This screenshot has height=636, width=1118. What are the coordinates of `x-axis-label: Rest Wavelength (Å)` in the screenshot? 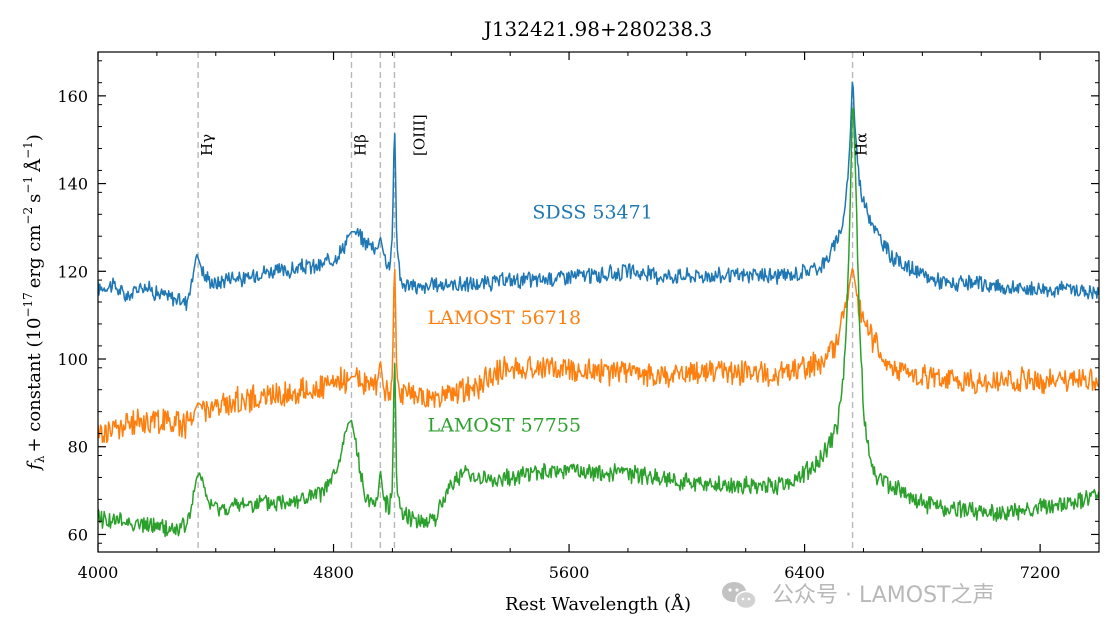 It's located at (598, 604).